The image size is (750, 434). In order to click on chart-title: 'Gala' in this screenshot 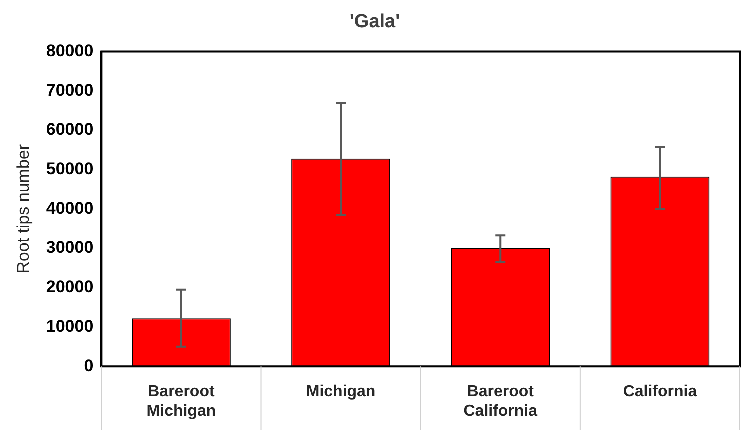, I will do `click(375, 22)`.